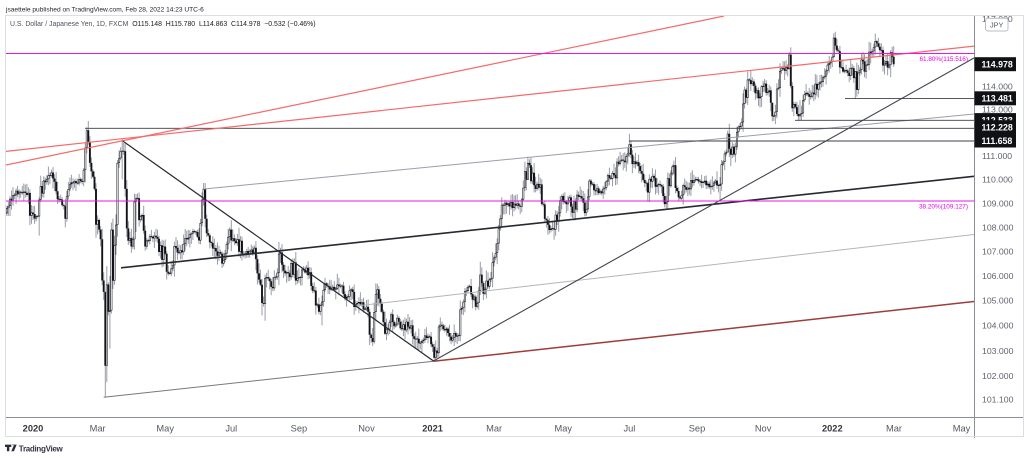 Image resolution: width=1024 pixels, height=458 pixels. Describe the element at coordinates (33, 429) in the screenshot. I see `svg-text: 2020` at that location.